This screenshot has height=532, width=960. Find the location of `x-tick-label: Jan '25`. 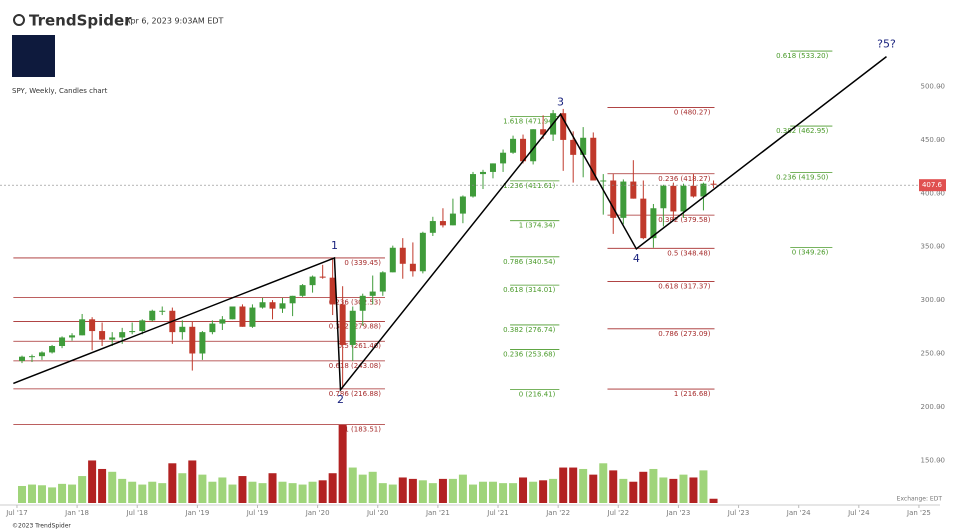

x-tick-label: Jan '25 is located at coordinates (918, 513).